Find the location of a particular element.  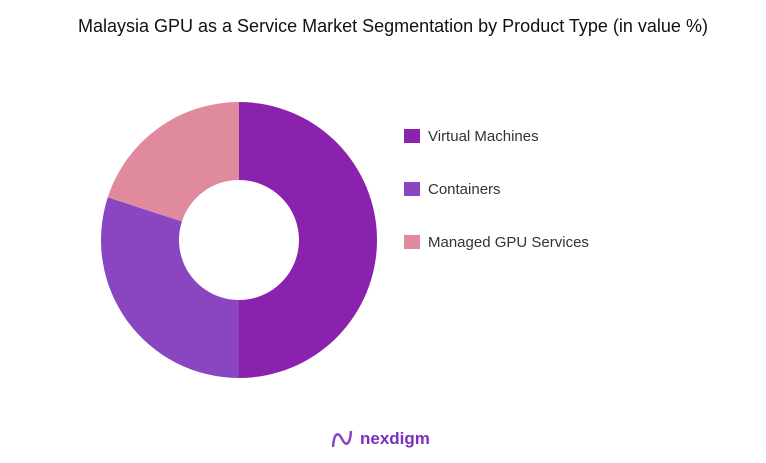

nexdigm-logo: nexdigm is located at coordinates (380, 439).